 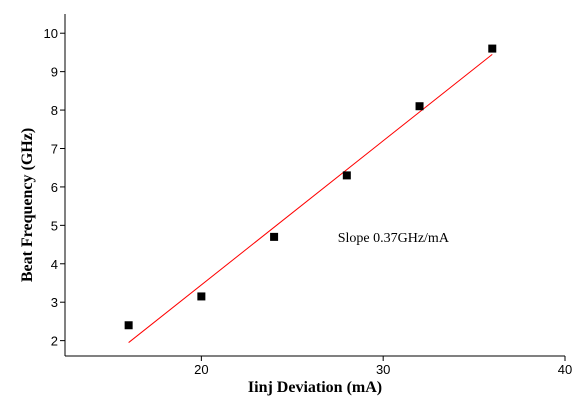 What do you see at coordinates (201, 369) in the screenshot?
I see `x-tick-label: 20` at bounding box center [201, 369].